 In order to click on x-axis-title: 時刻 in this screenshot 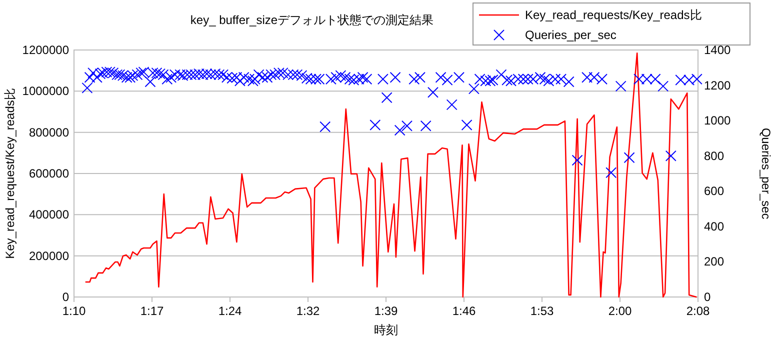, I will do `click(386, 330)`.